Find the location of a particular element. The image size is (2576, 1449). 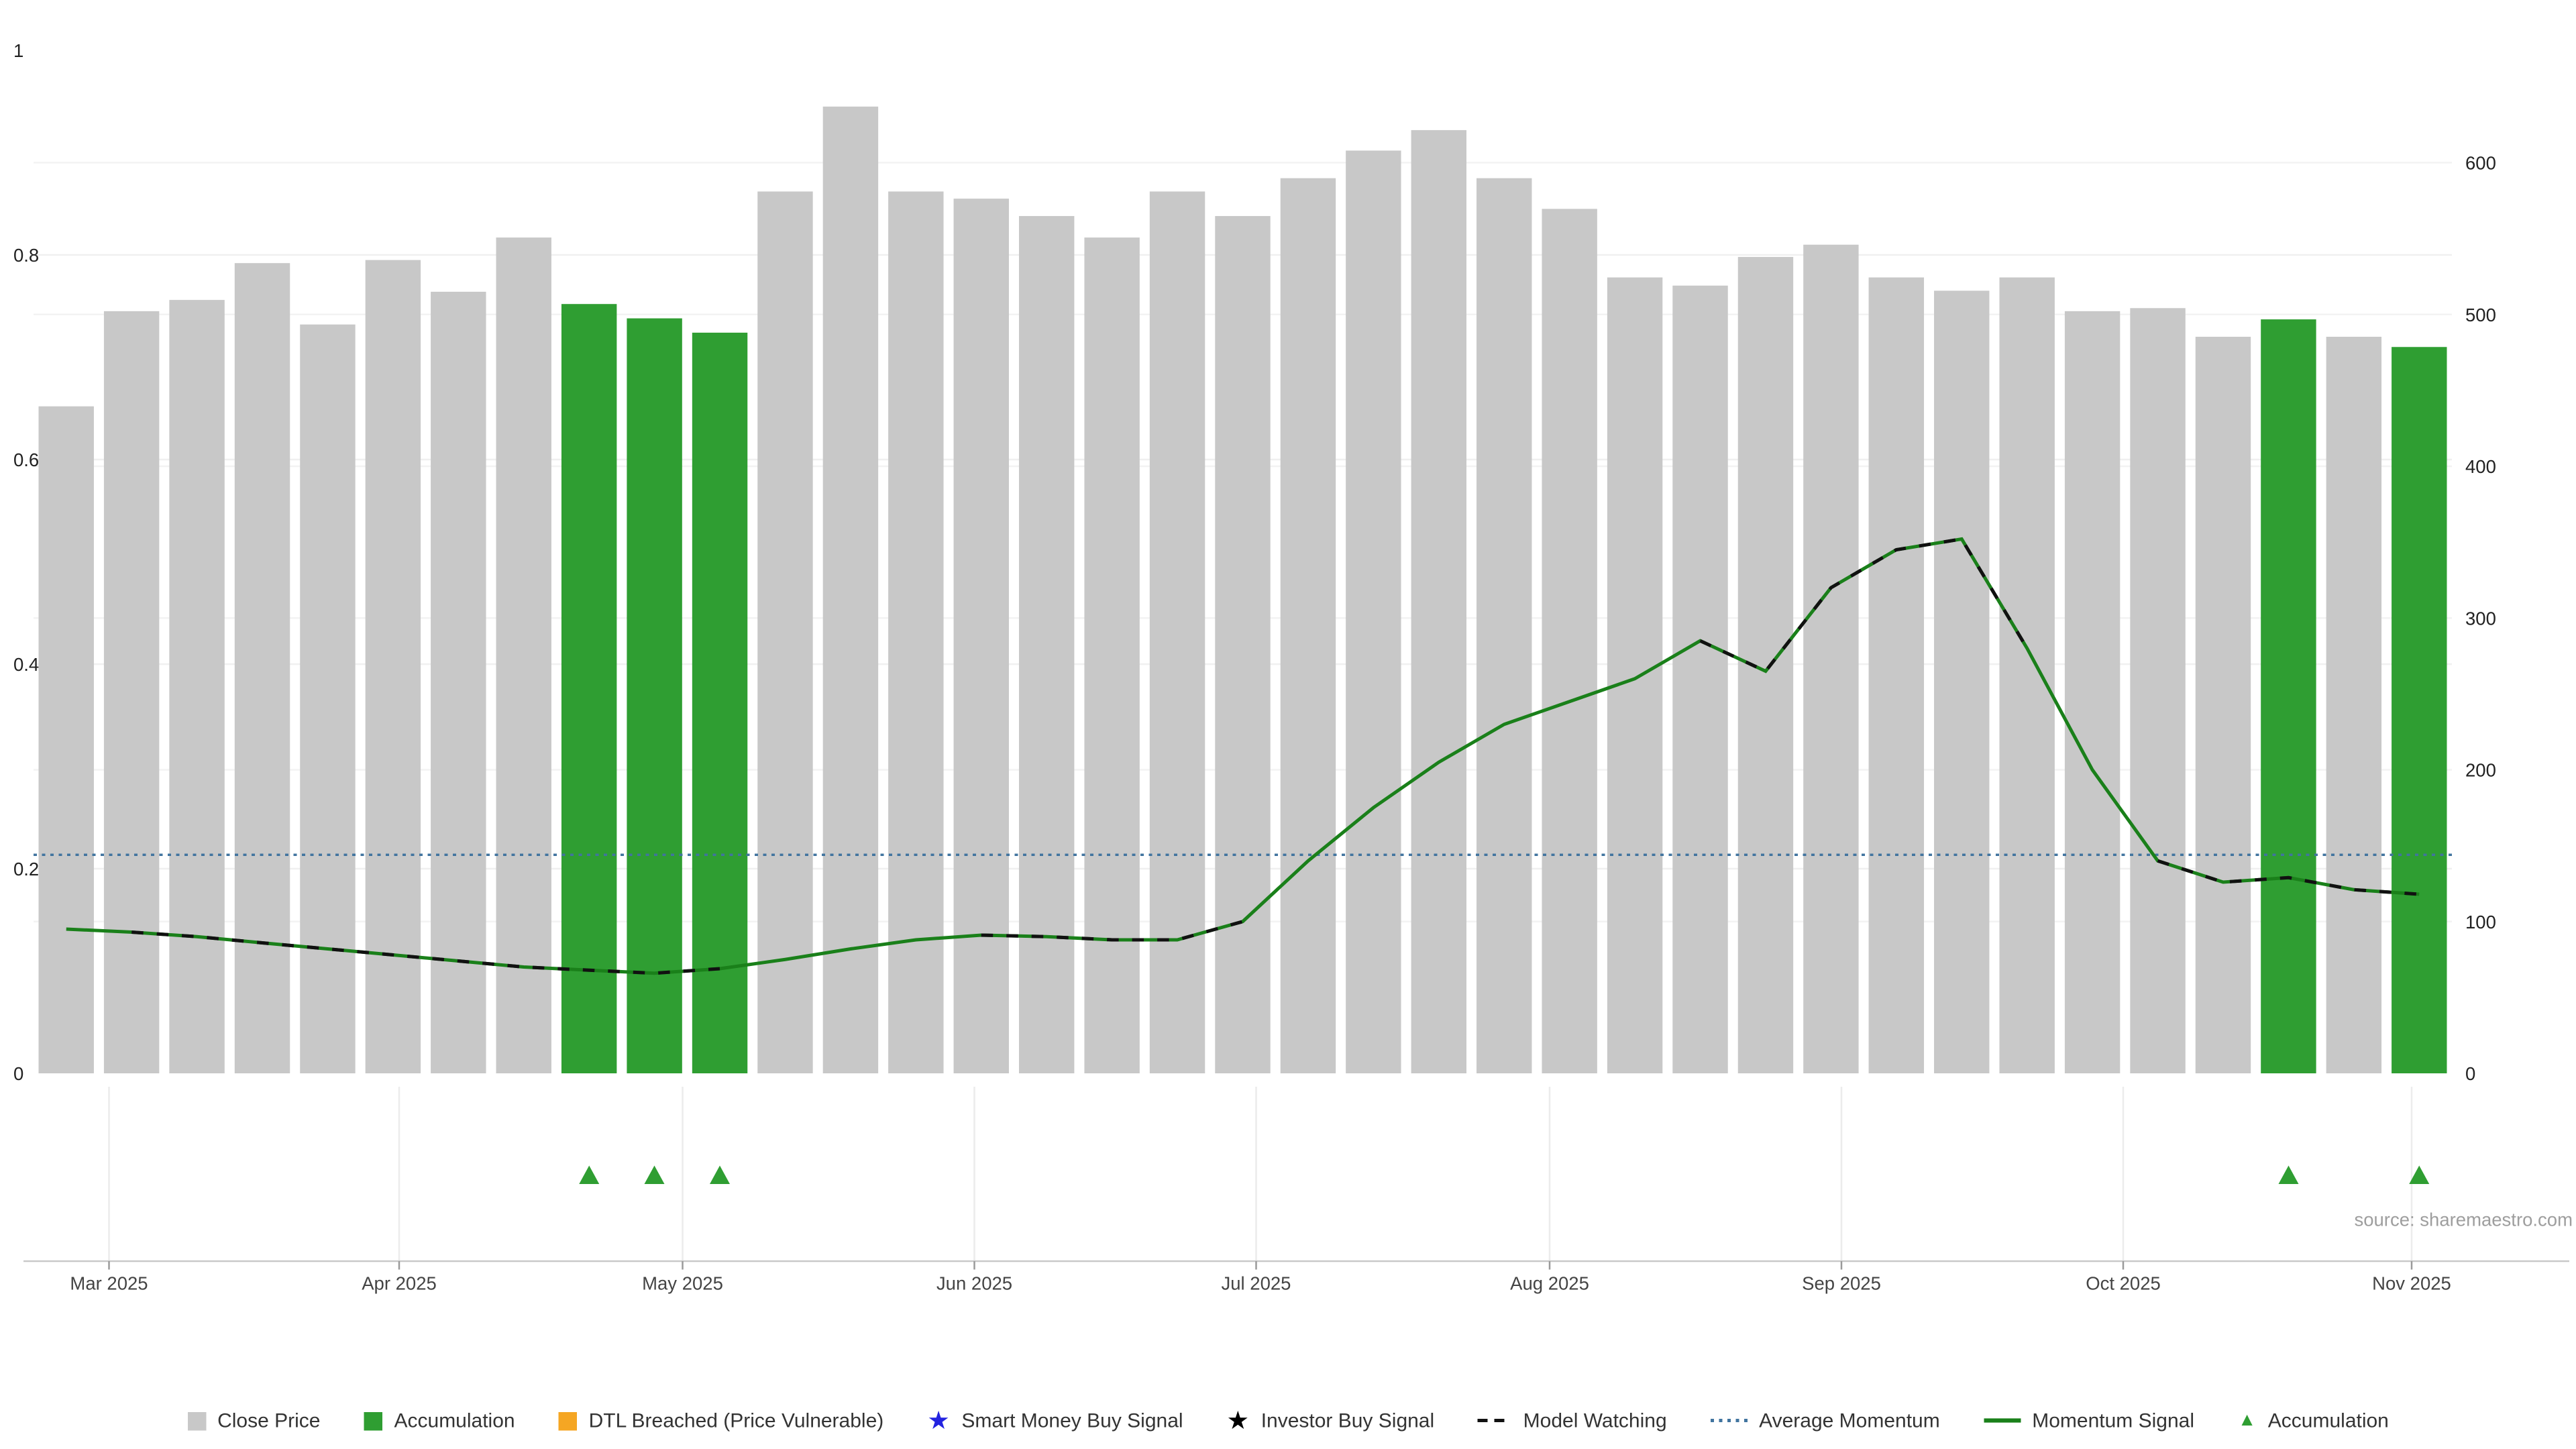

close-price-swatch-icon is located at coordinates (196, 1420).